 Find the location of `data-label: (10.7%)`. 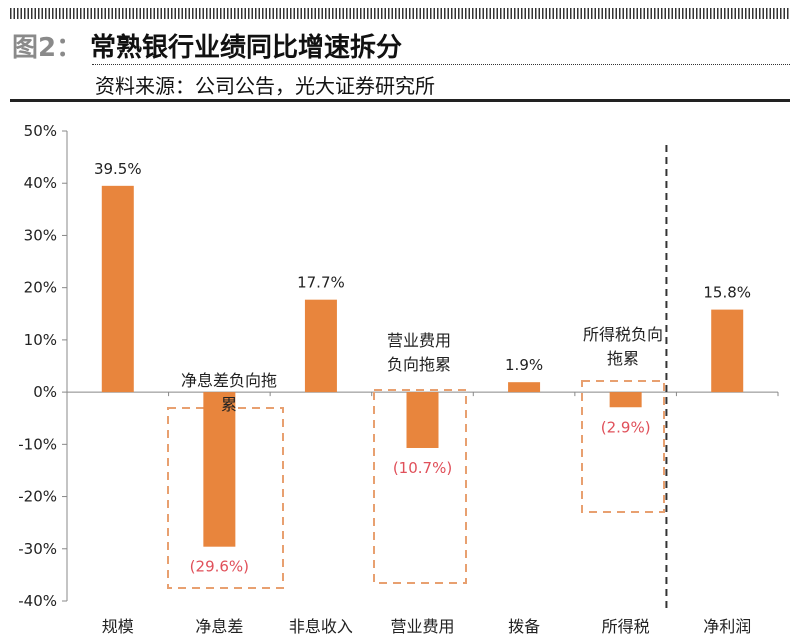

data-label: (10.7%) is located at coordinates (422, 468).